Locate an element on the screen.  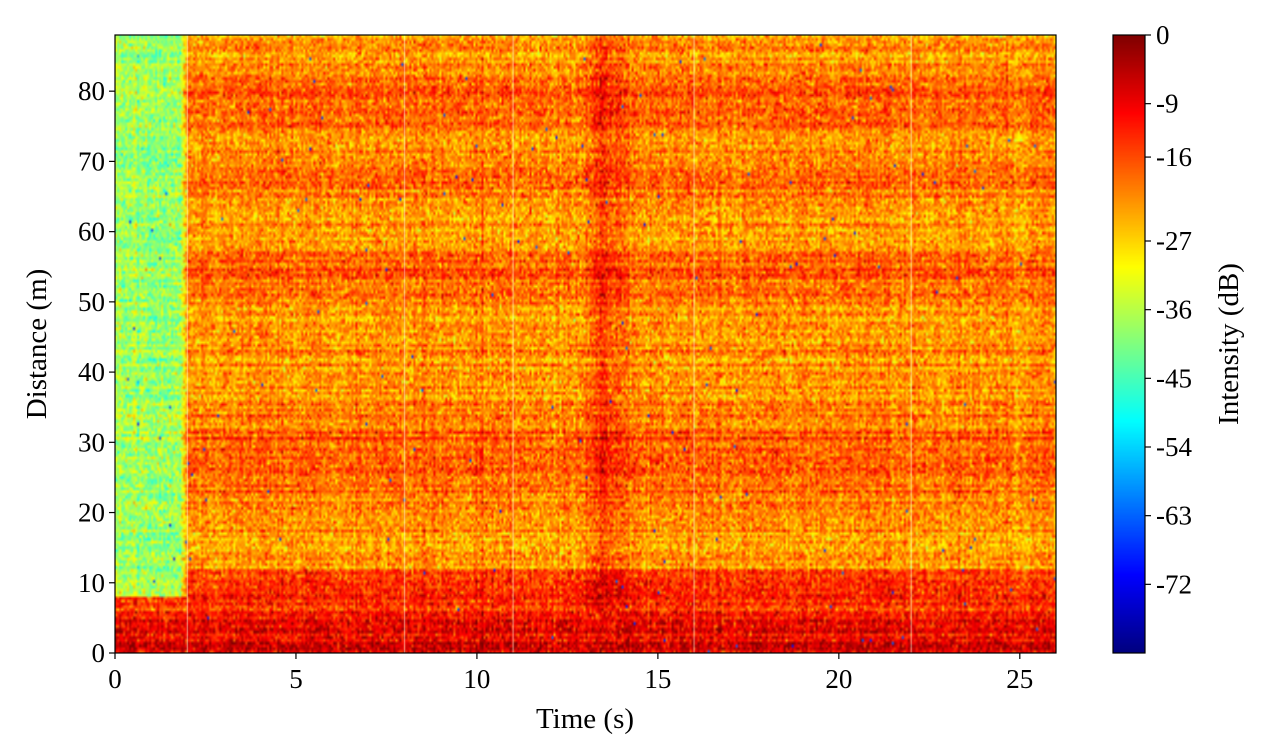
colorbar-tick-label: -16 is located at coordinates (1174, 157).